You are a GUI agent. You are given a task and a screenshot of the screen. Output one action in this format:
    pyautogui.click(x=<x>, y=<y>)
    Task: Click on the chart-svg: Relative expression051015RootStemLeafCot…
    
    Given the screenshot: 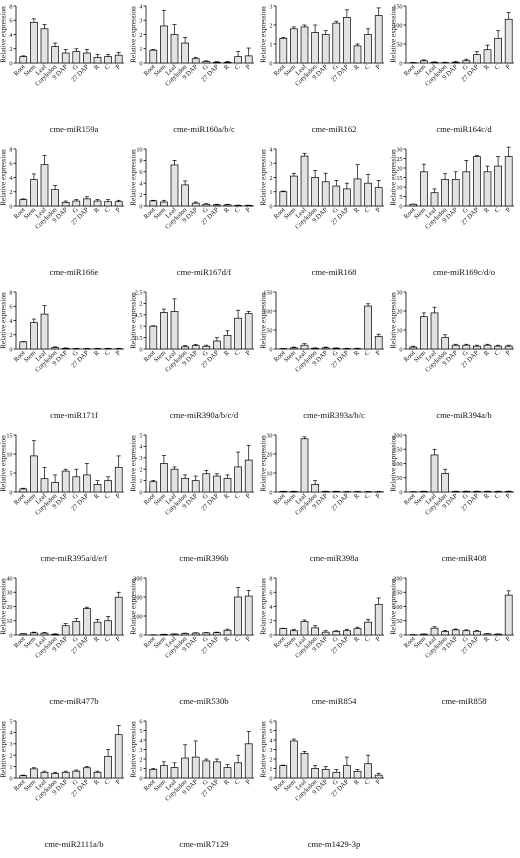 What is the action you would take?
    pyautogui.click(x=65, y=491)
    